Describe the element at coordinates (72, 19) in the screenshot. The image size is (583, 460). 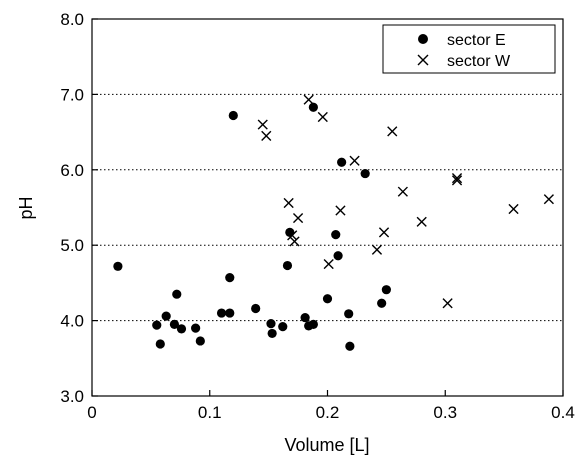
I see `y-tick-label: 8.0` at that location.